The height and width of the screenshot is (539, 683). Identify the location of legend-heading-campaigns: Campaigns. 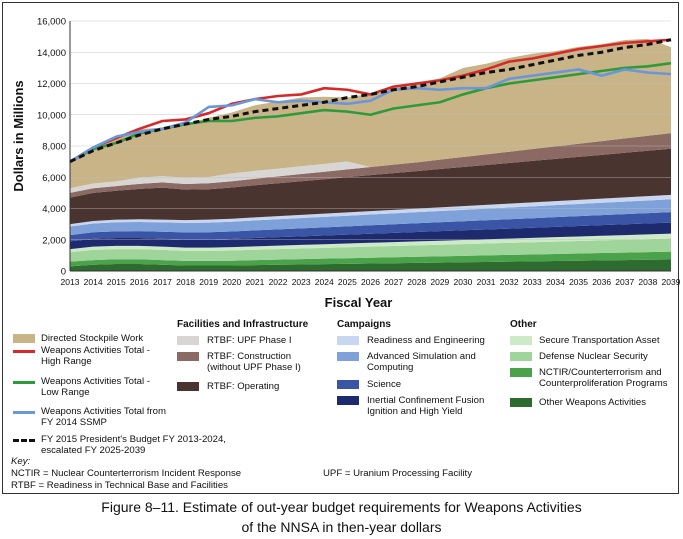
(364, 324).